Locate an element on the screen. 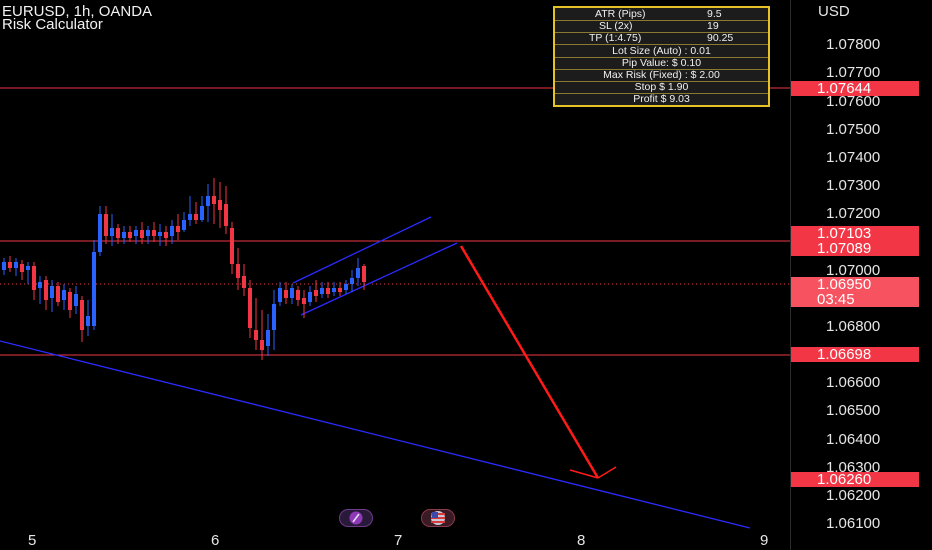 The width and height of the screenshot is (932, 550). calc-profit: Profit $ 9.03 is located at coordinates (661, 99).